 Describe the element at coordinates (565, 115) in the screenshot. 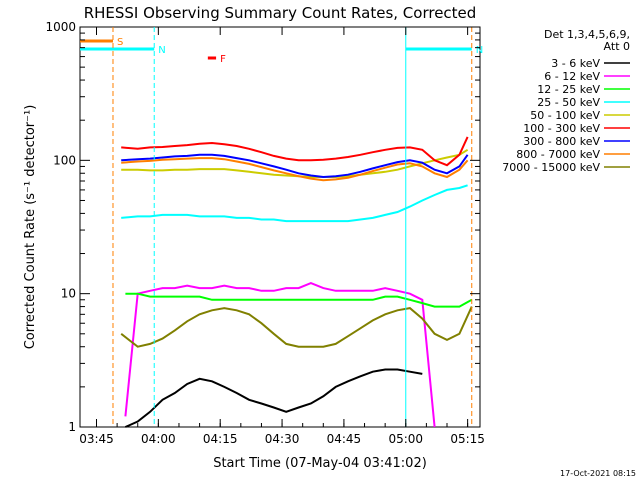

I see `legend-label-4: 50 - 100 keV` at that location.